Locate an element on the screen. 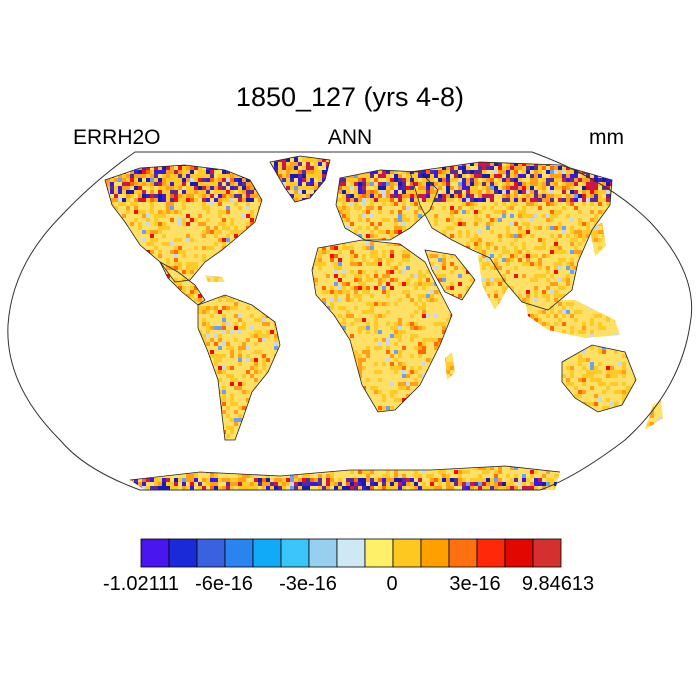 This screenshot has height=700, width=700. colorbar-tick-label: -3e-16 is located at coordinates (308, 584).